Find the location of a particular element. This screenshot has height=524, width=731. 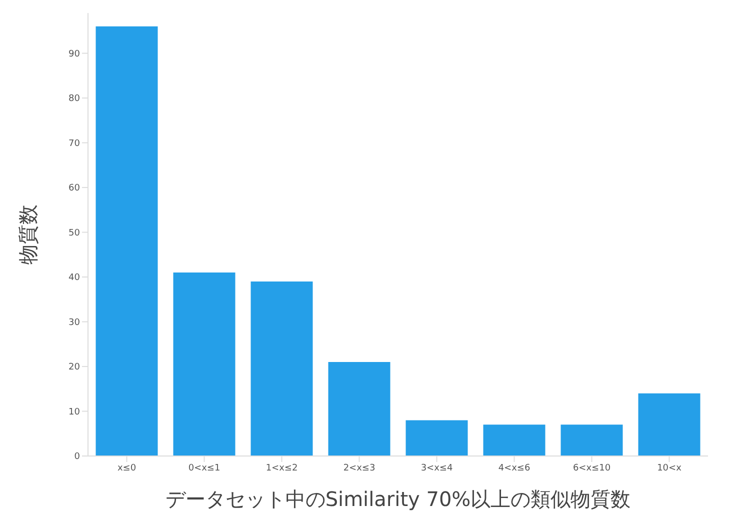

y-tick-label: 30 is located at coordinates (74, 323).